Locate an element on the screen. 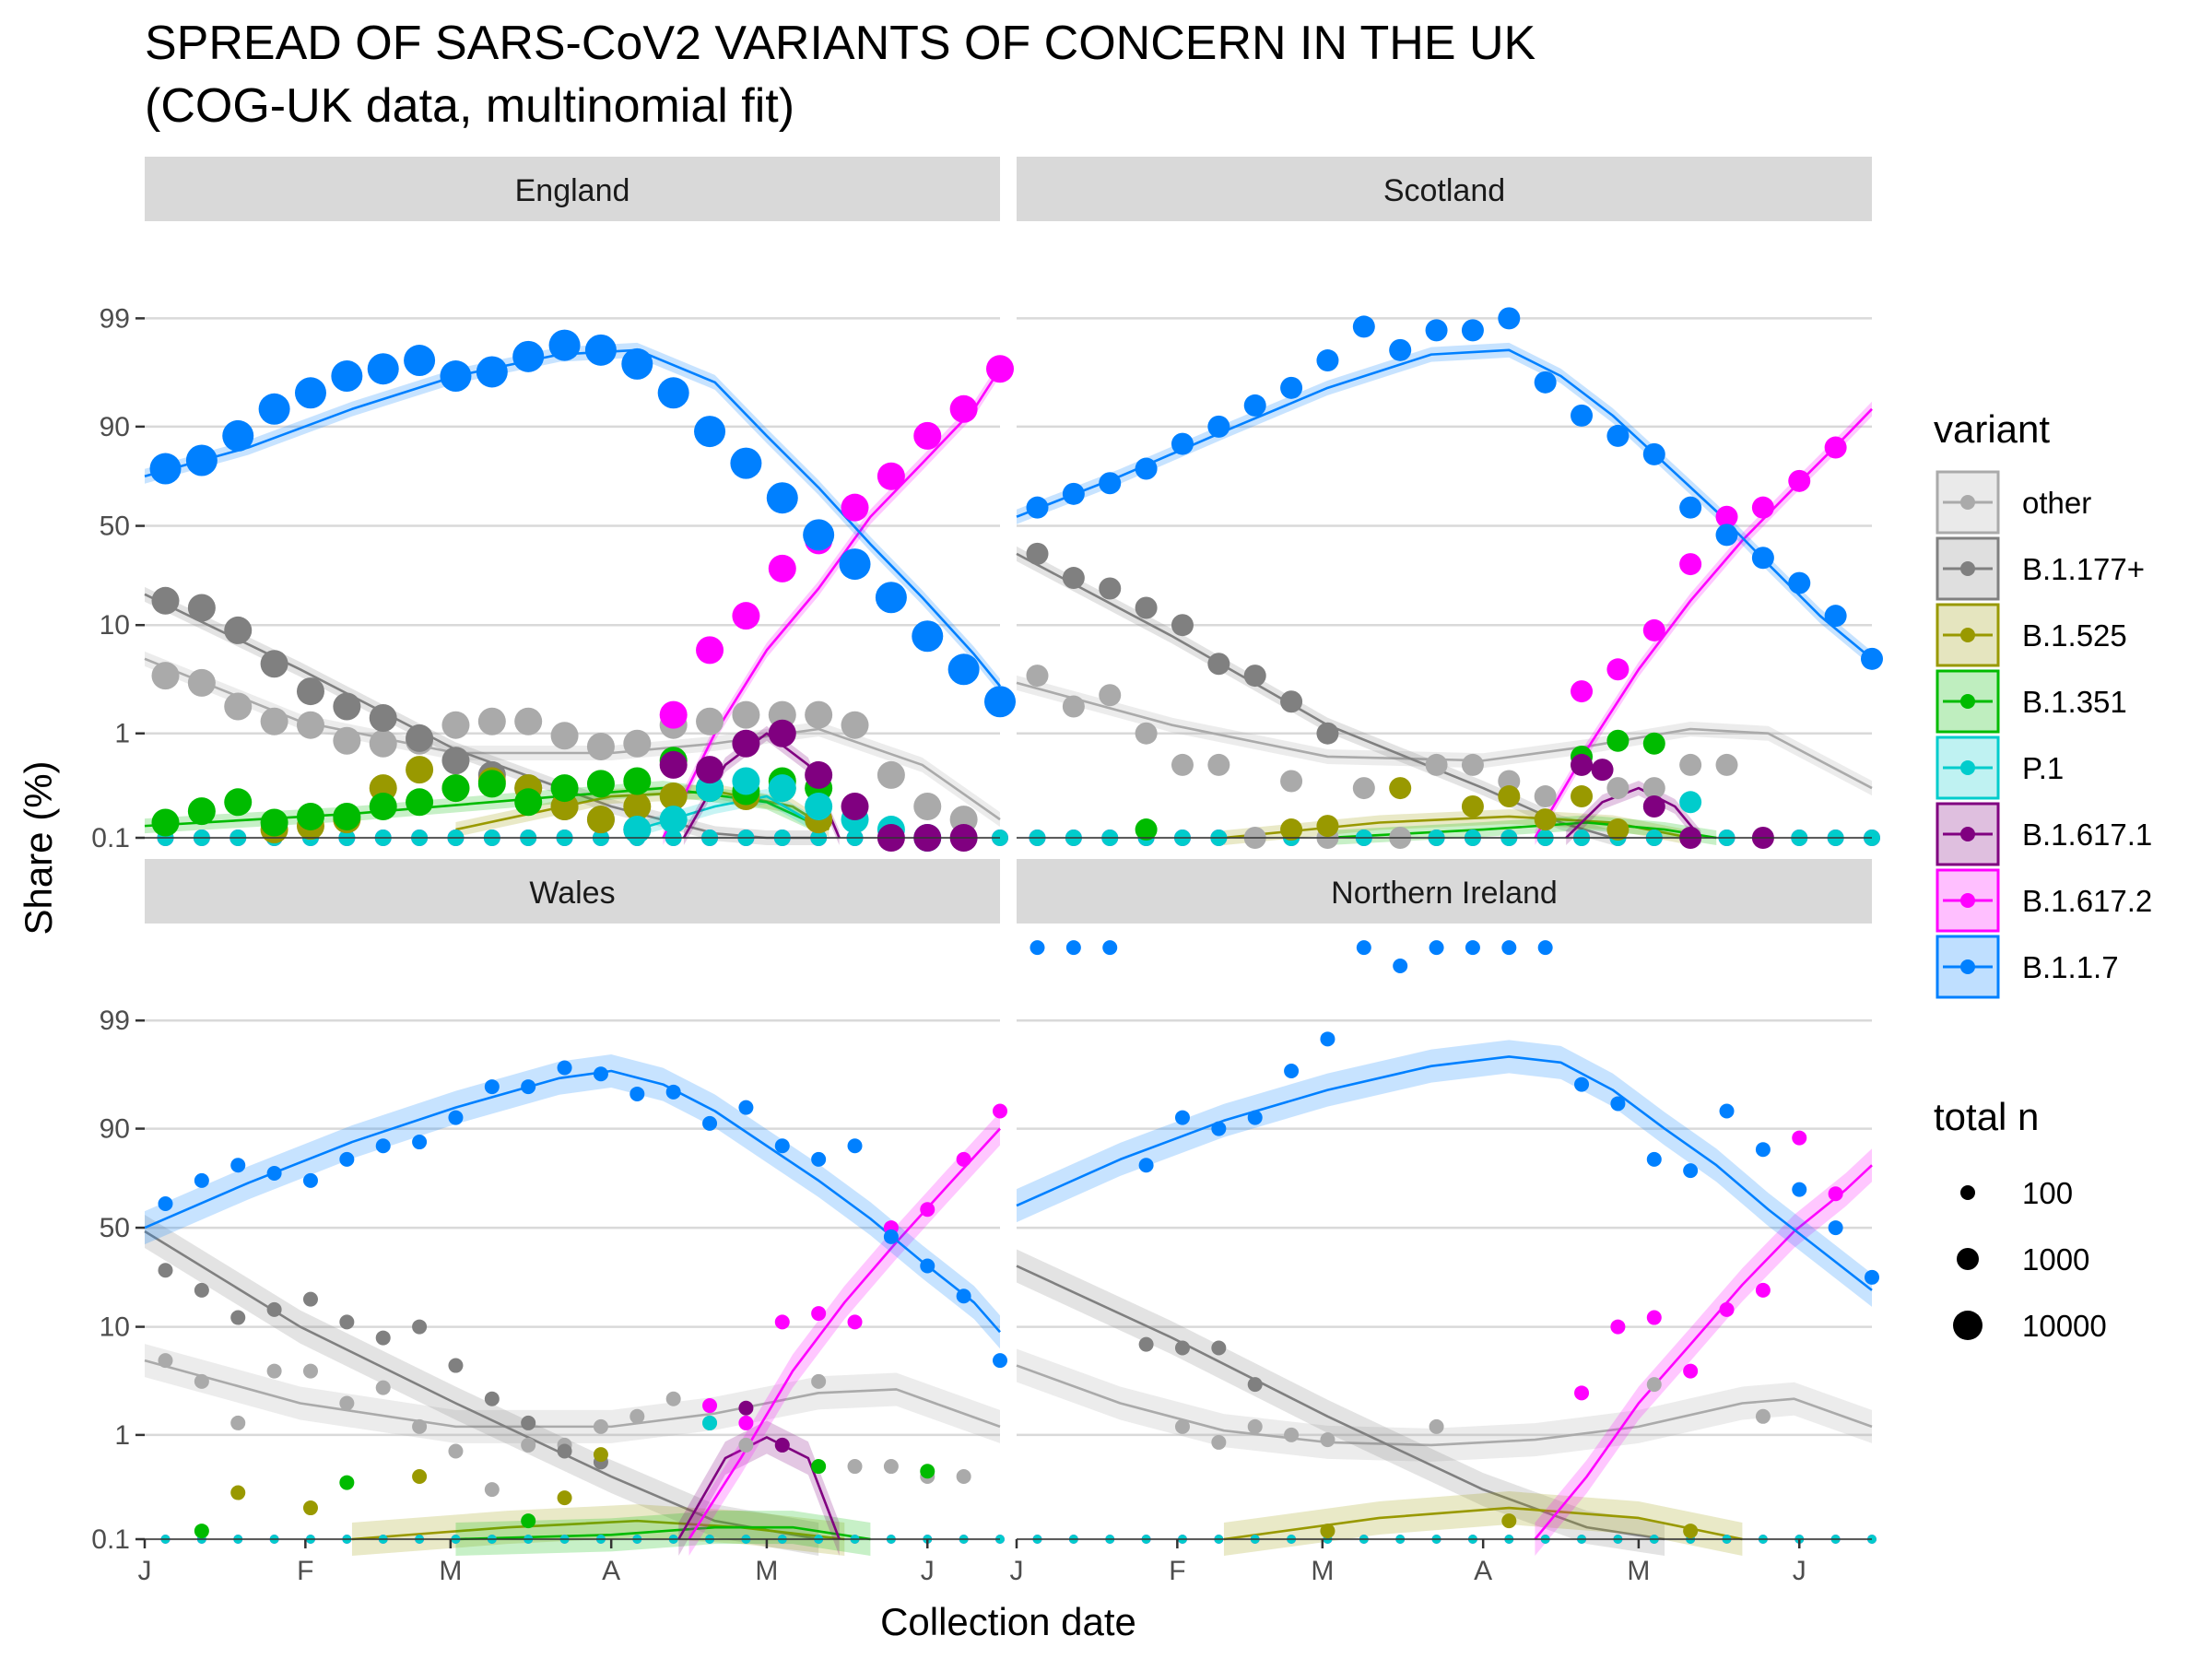 The image size is (2212, 1659). panel-northern-ireland is located at coordinates (1447, 1248).